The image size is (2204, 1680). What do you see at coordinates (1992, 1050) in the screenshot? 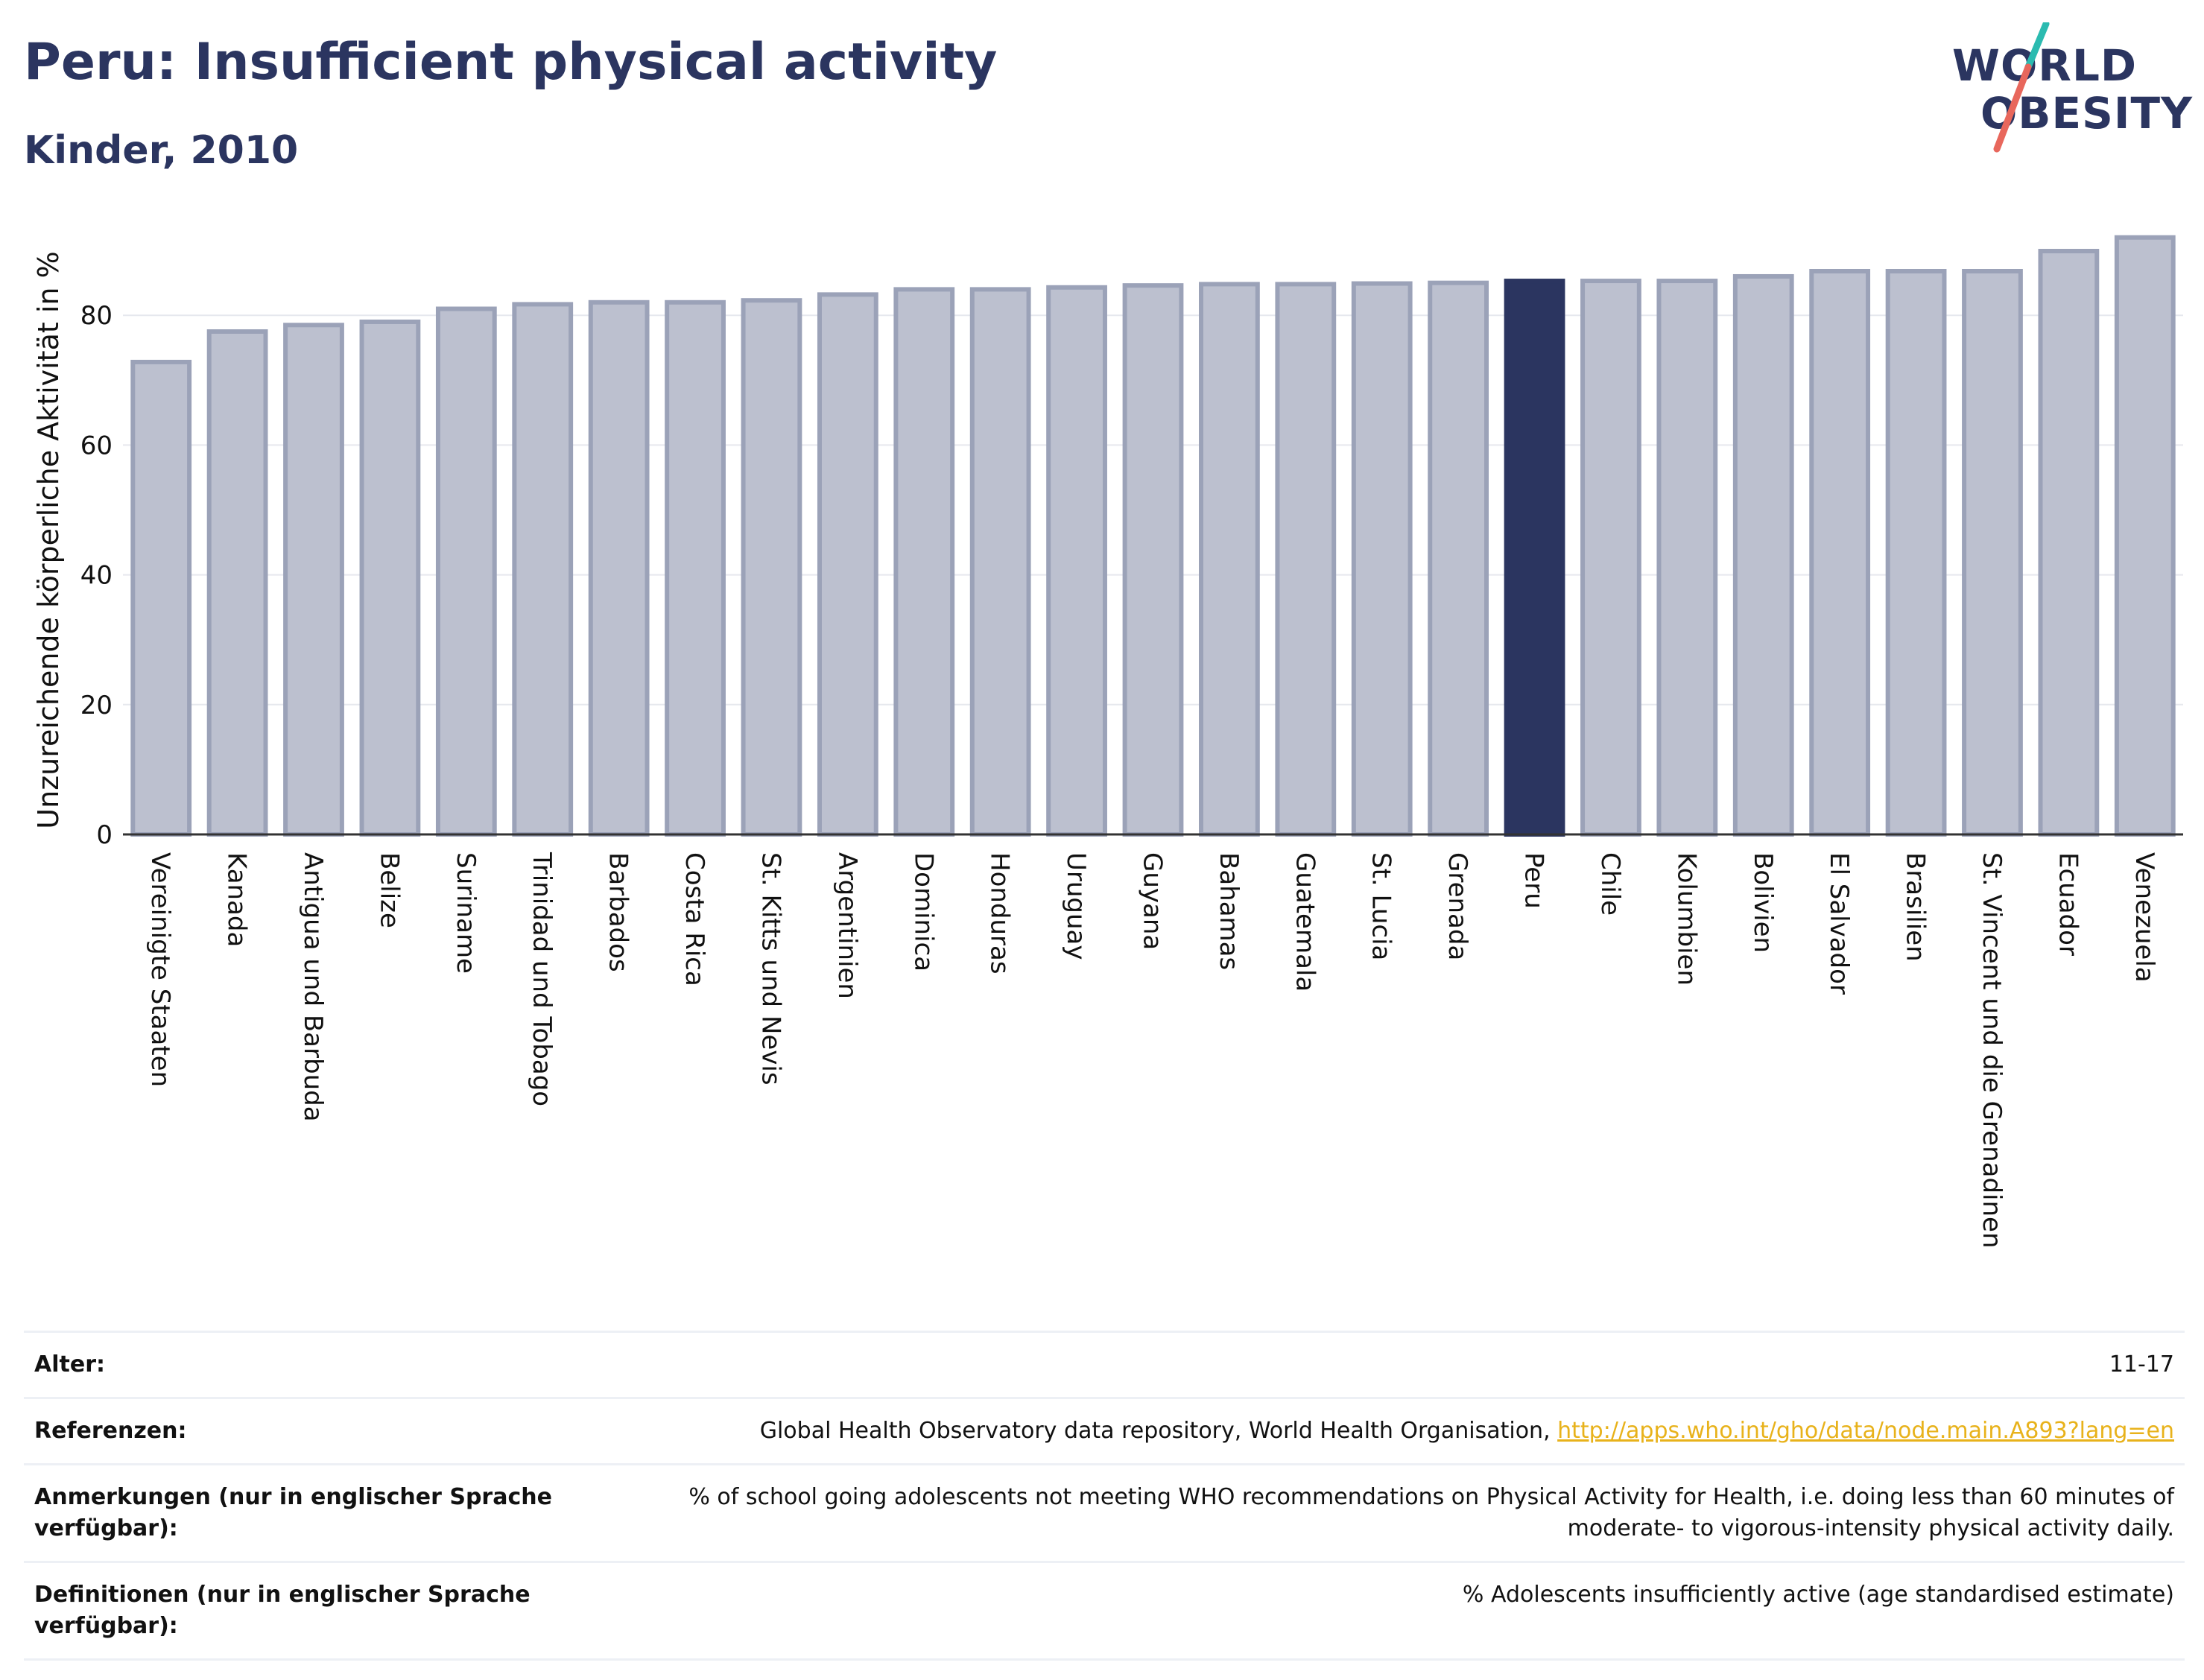
I see `x-tick-label: St. Vincent und die Grenadinen` at bounding box center [1992, 1050].